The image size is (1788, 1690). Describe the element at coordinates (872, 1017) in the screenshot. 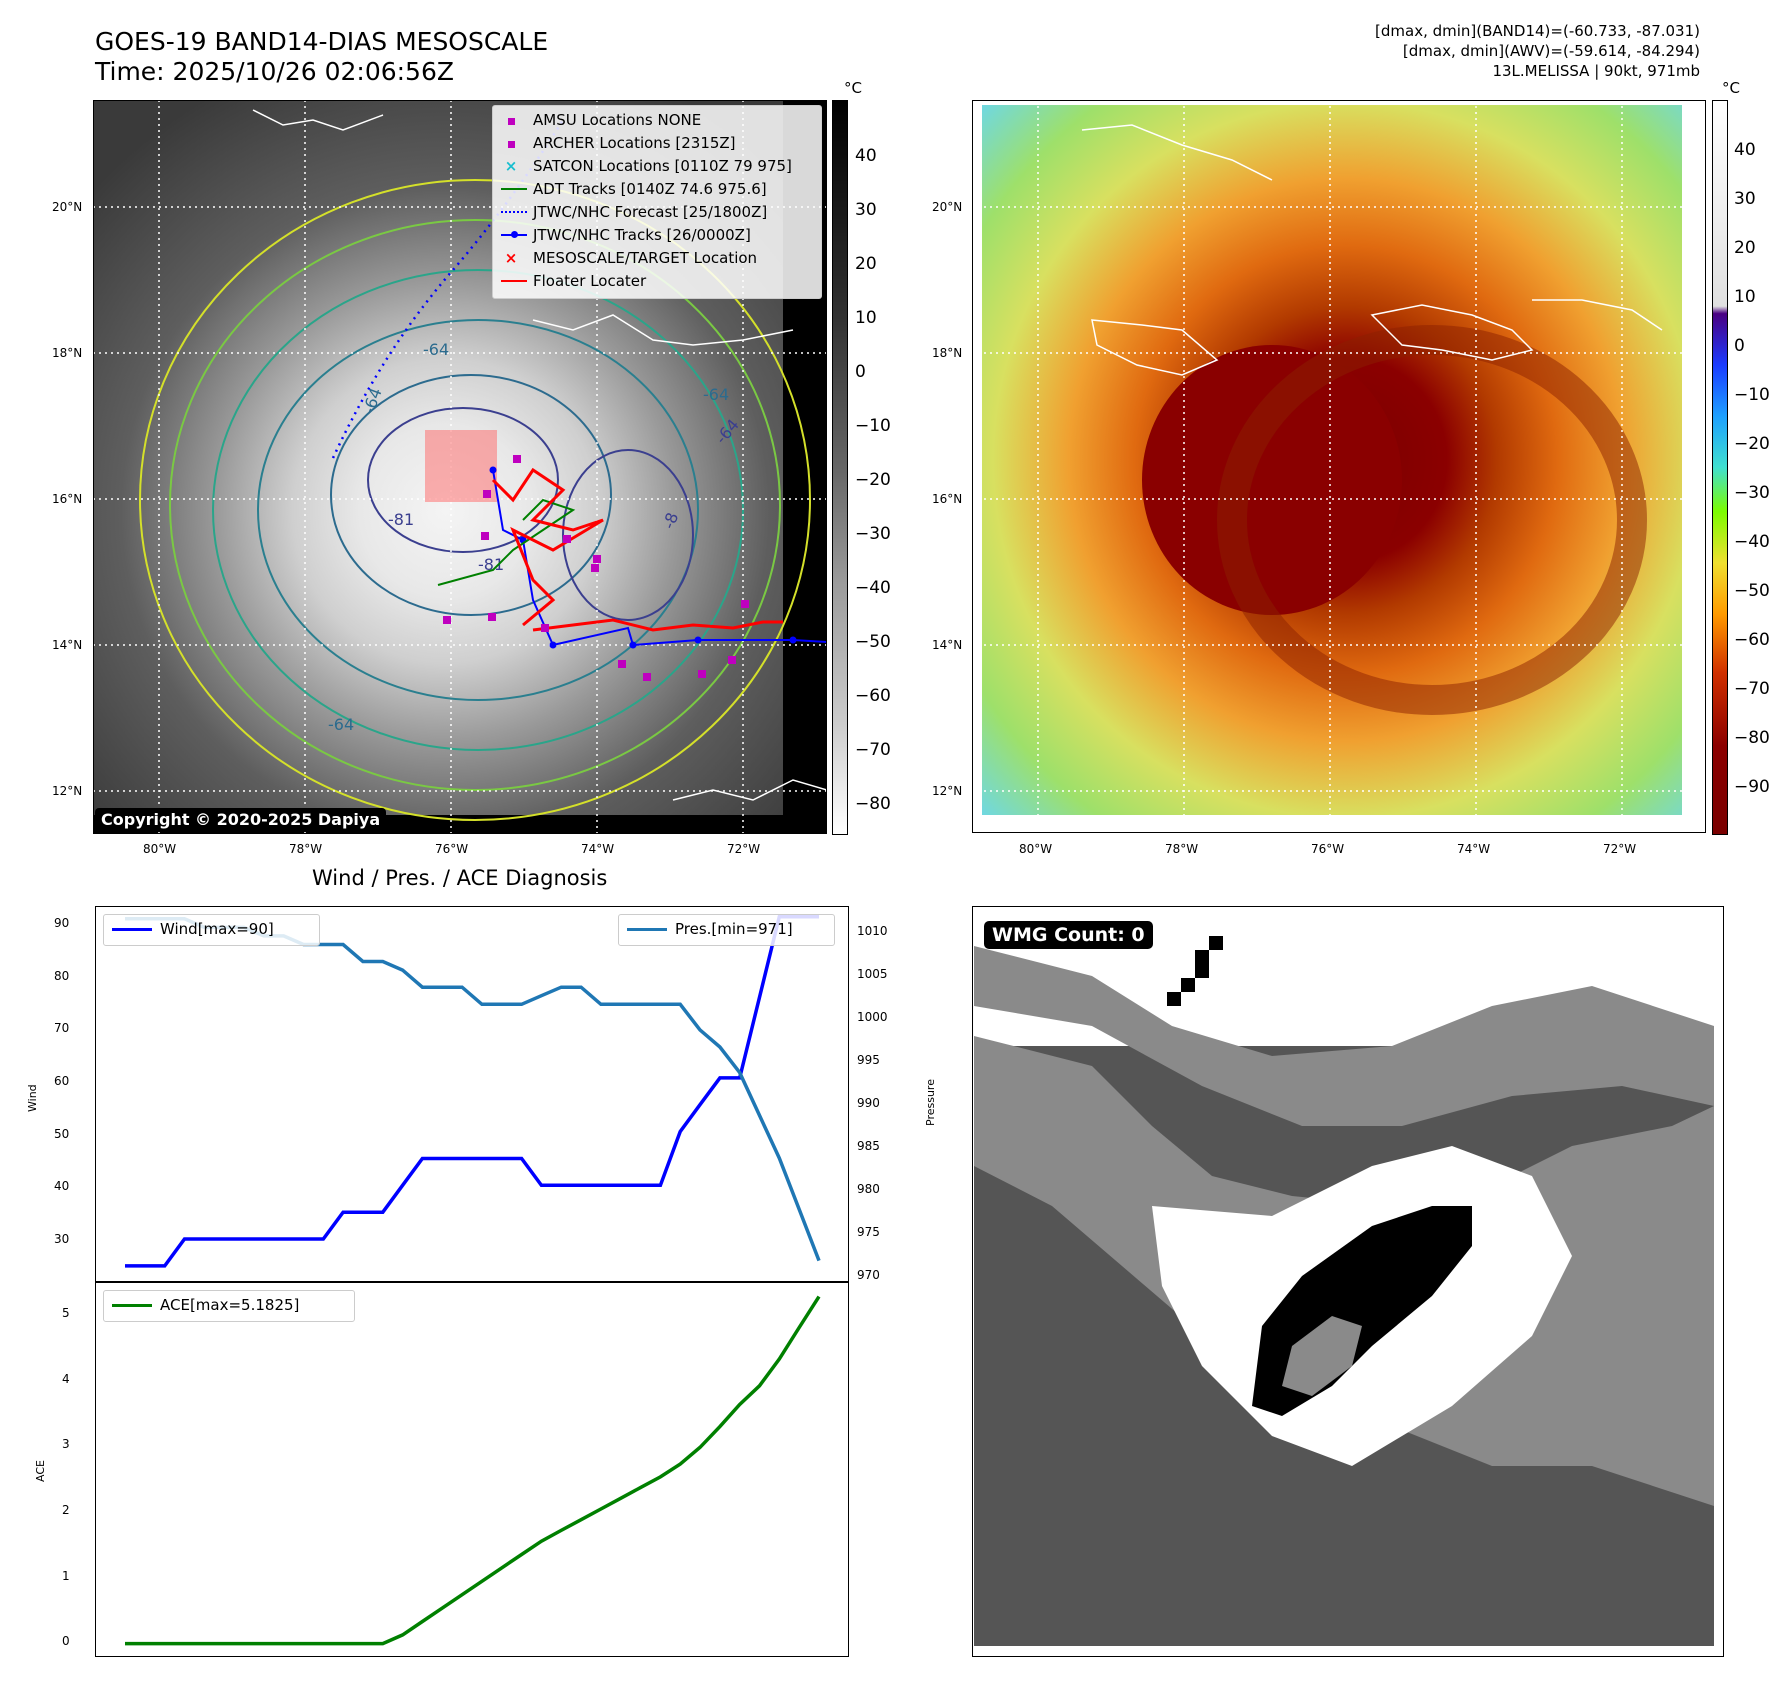

I see `pressure-ytick: 1000` at that location.